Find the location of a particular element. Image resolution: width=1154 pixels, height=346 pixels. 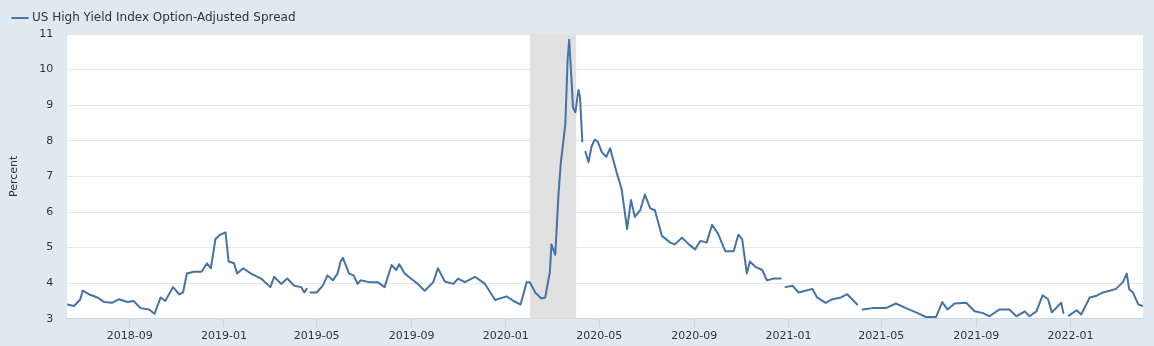

y-tick-label: 6 is located at coordinates (50, 211).